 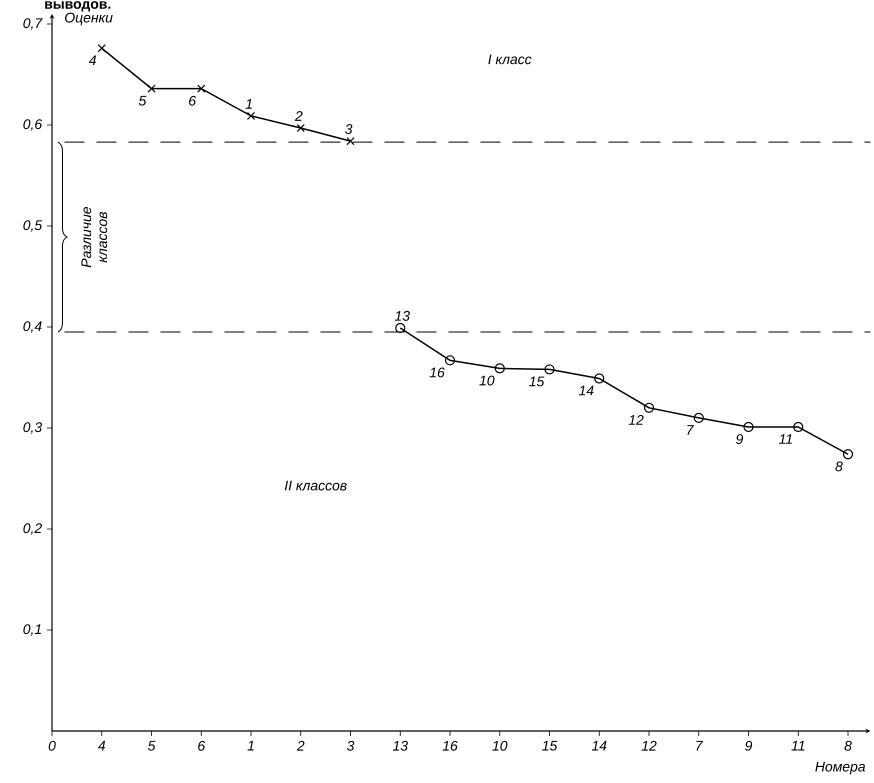 I want to click on annotation: 11, so click(x=785, y=439).